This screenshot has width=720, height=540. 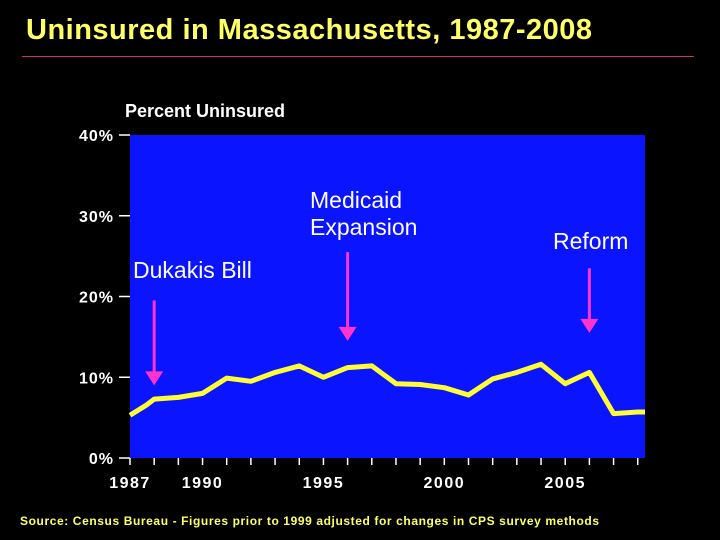 What do you see at coordinates (203, 483) in the screenshot?
I see `x-tick-label: 1990` at bounding box center [203, 483].